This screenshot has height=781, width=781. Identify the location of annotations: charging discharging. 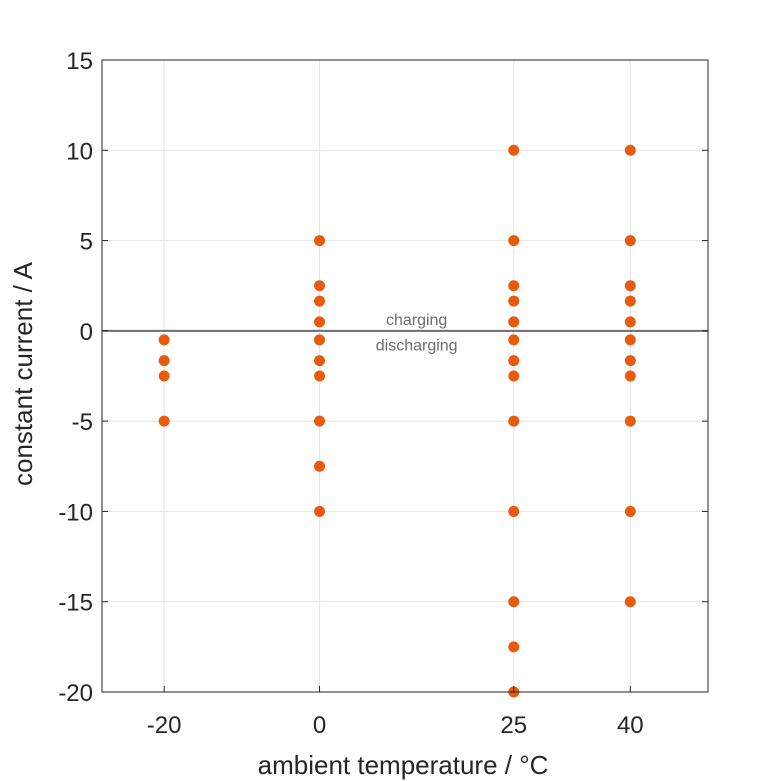
(417, 333).